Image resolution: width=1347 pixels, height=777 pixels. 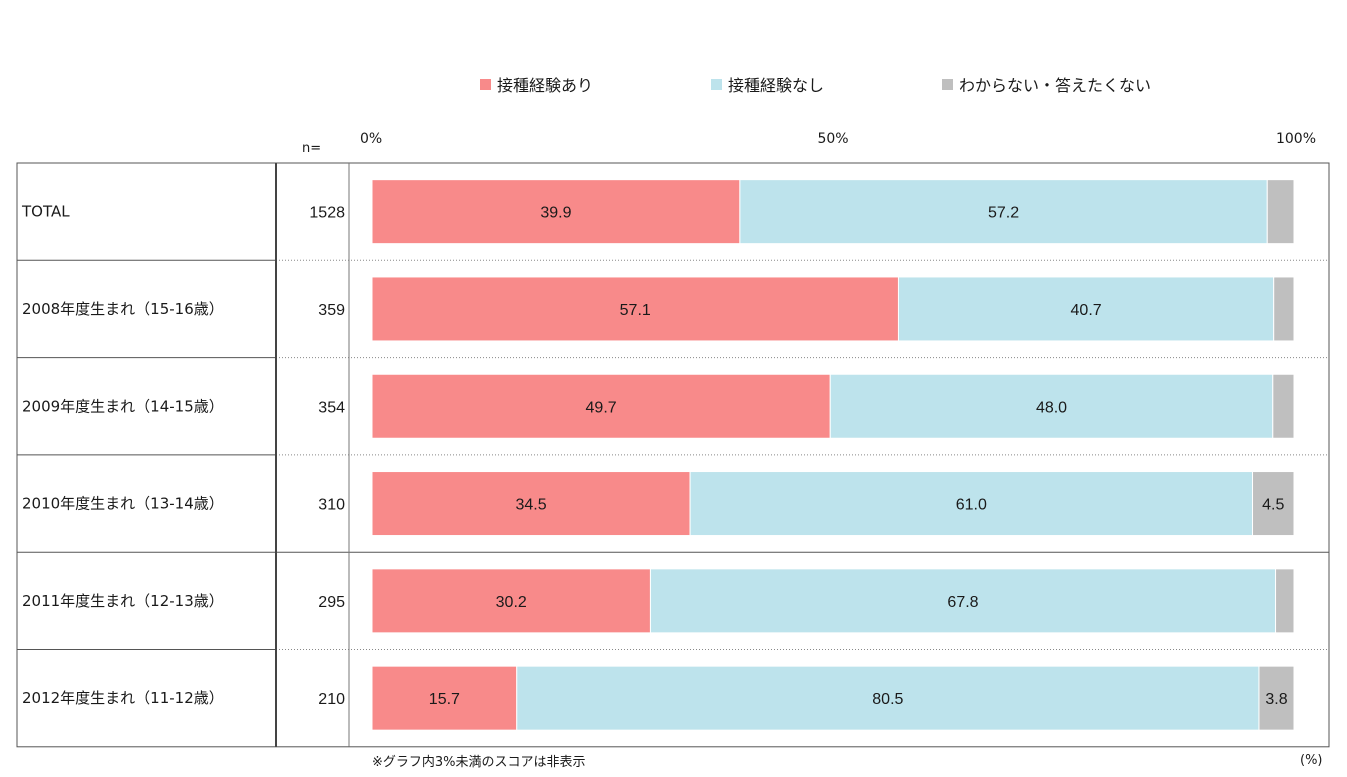 I want to click on legend-swatch-not-vaccinated, so click(x=716, y=84).